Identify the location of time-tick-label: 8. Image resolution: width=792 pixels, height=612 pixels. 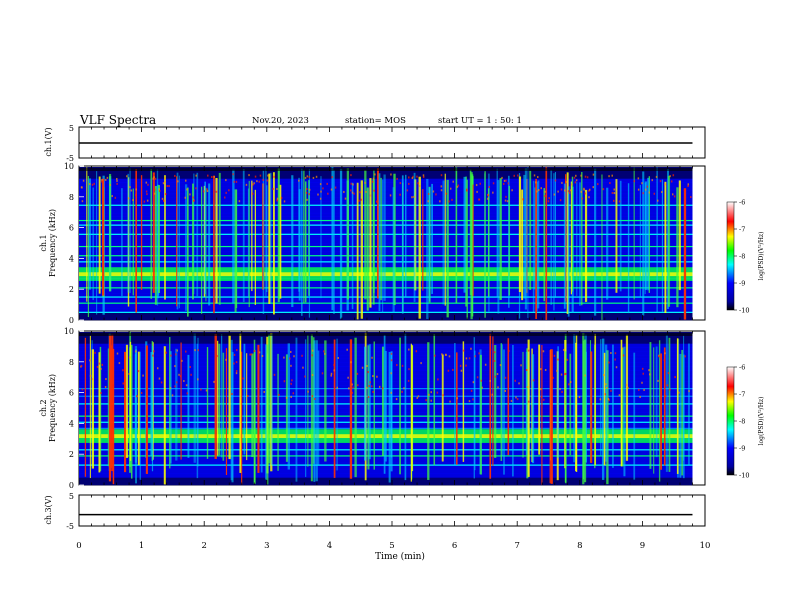
(579, 546).